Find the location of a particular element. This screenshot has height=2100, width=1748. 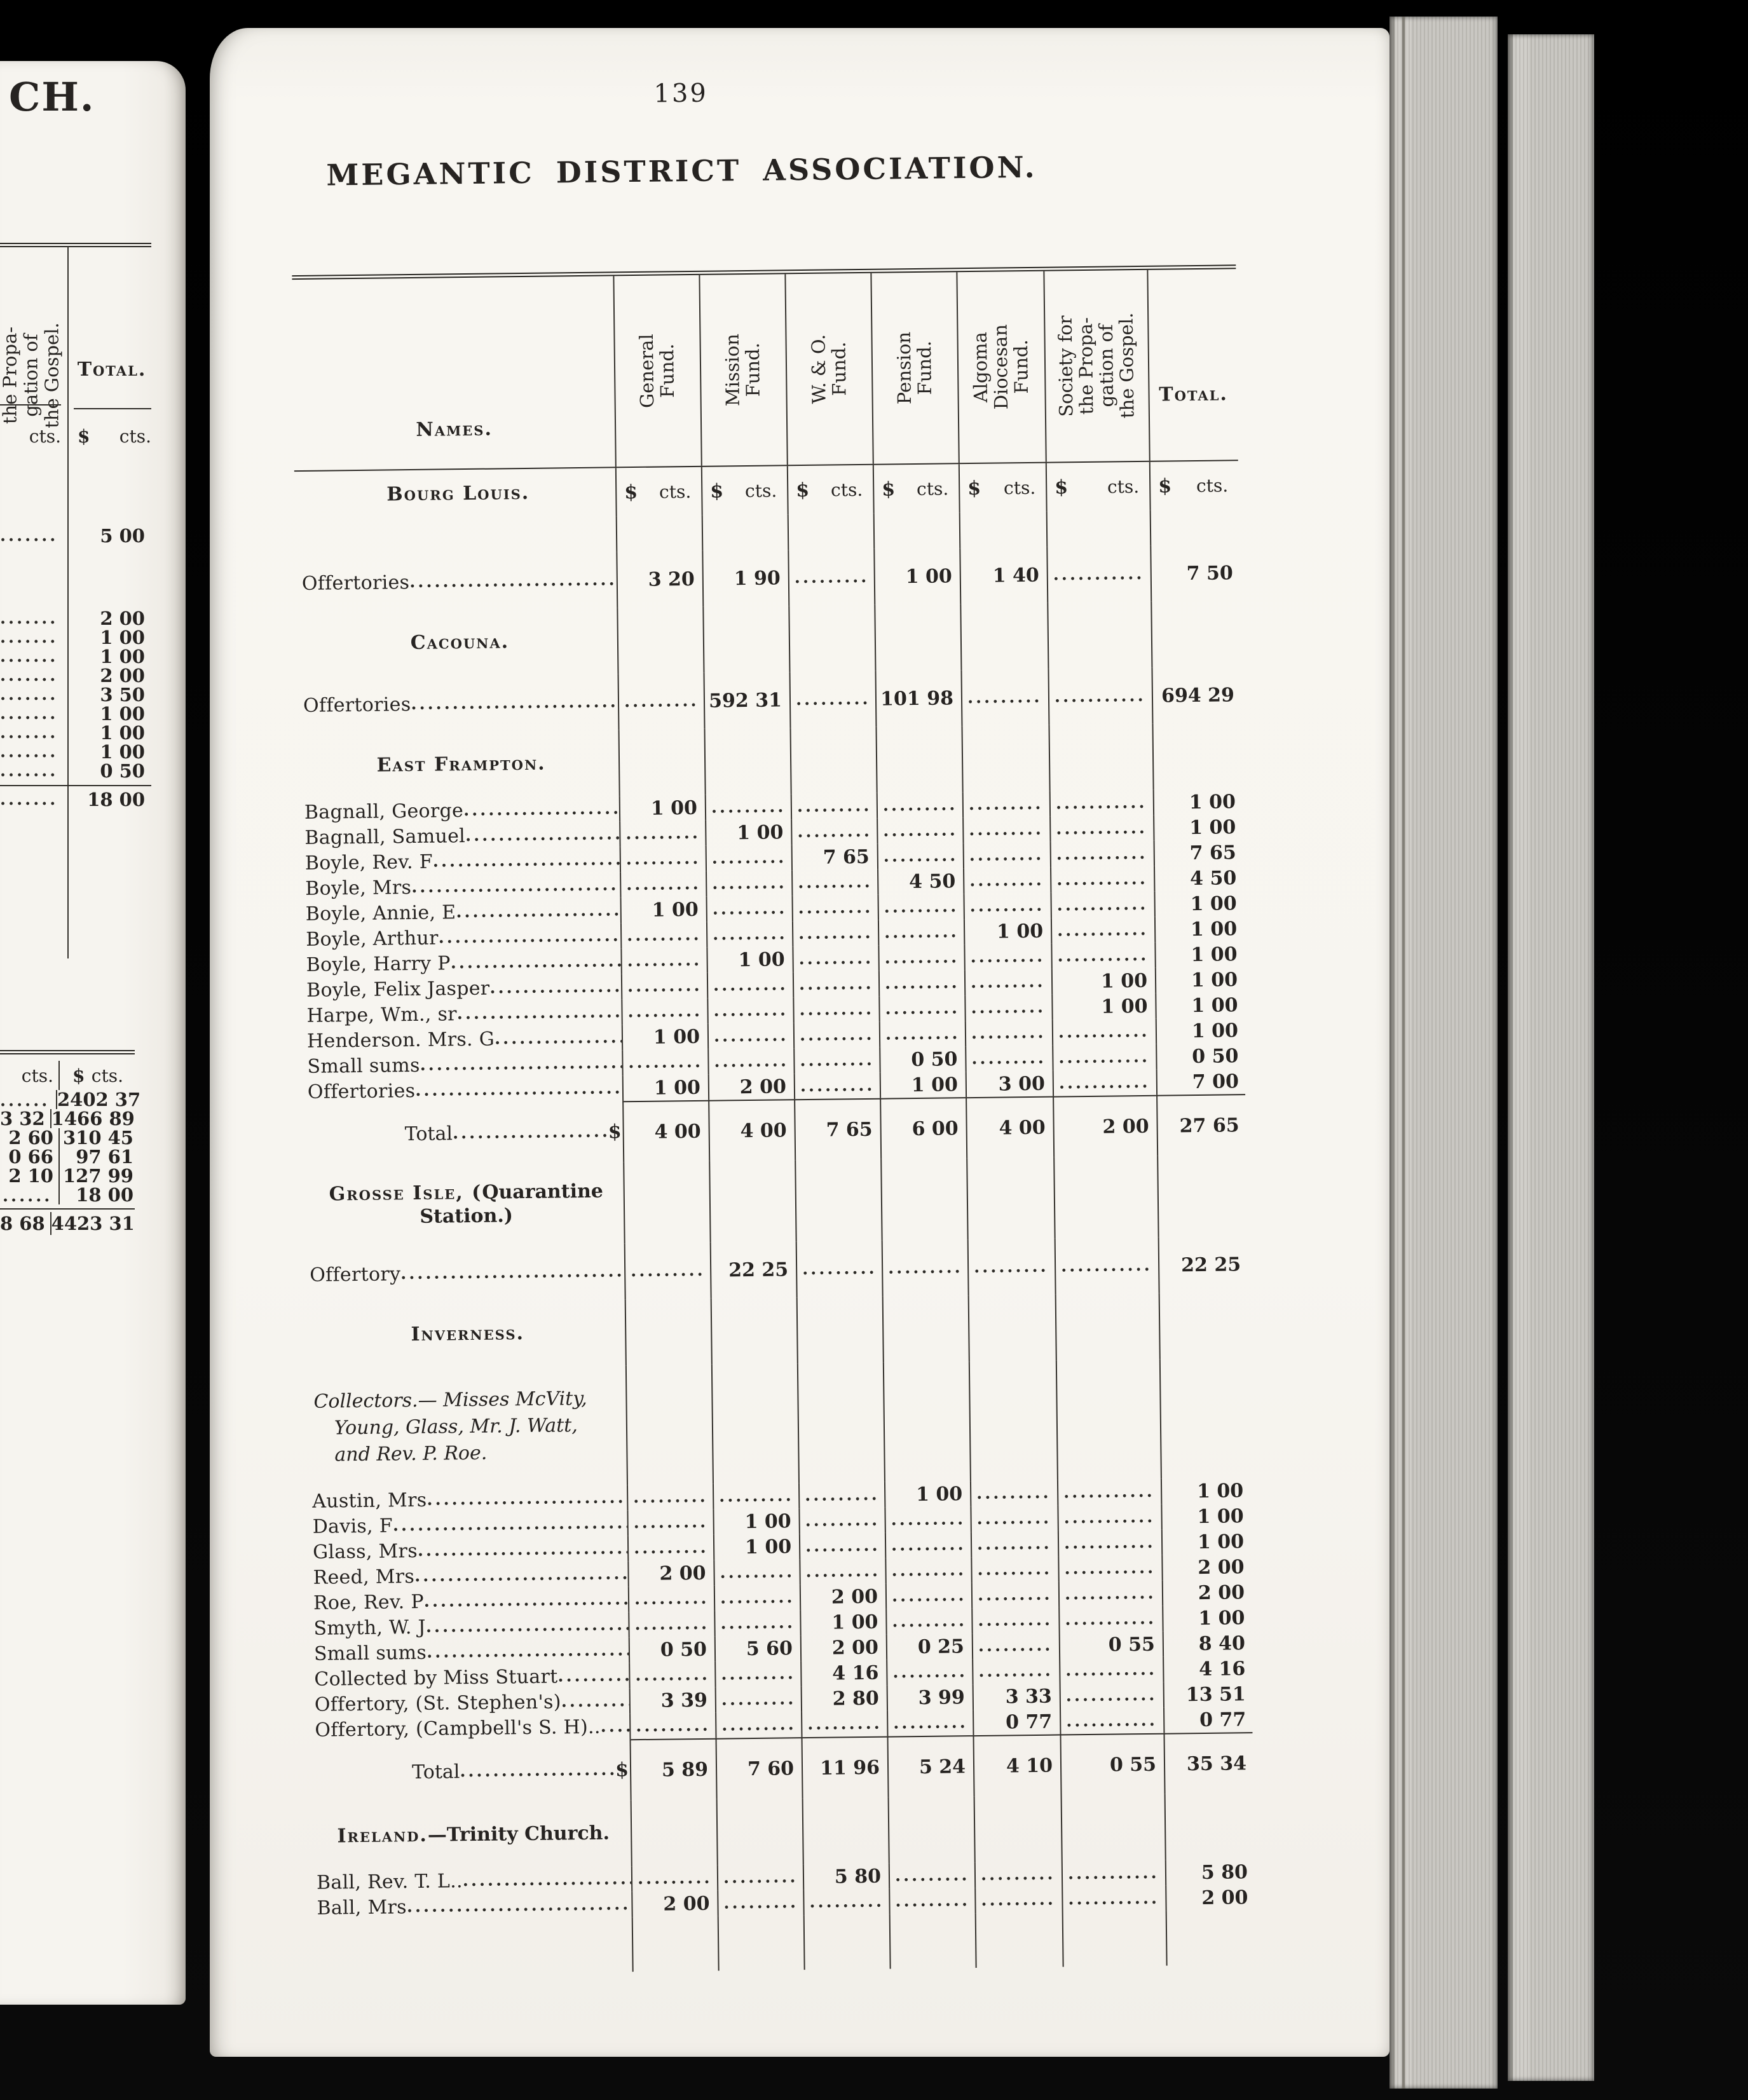

name-cell: Offertories is located at coordinates (456, 581).